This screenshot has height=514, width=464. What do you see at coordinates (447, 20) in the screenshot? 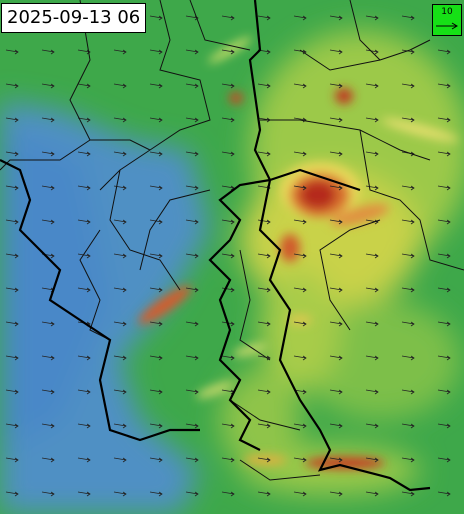
I see `wind-legend: 10` at bounding box center [447, 20].